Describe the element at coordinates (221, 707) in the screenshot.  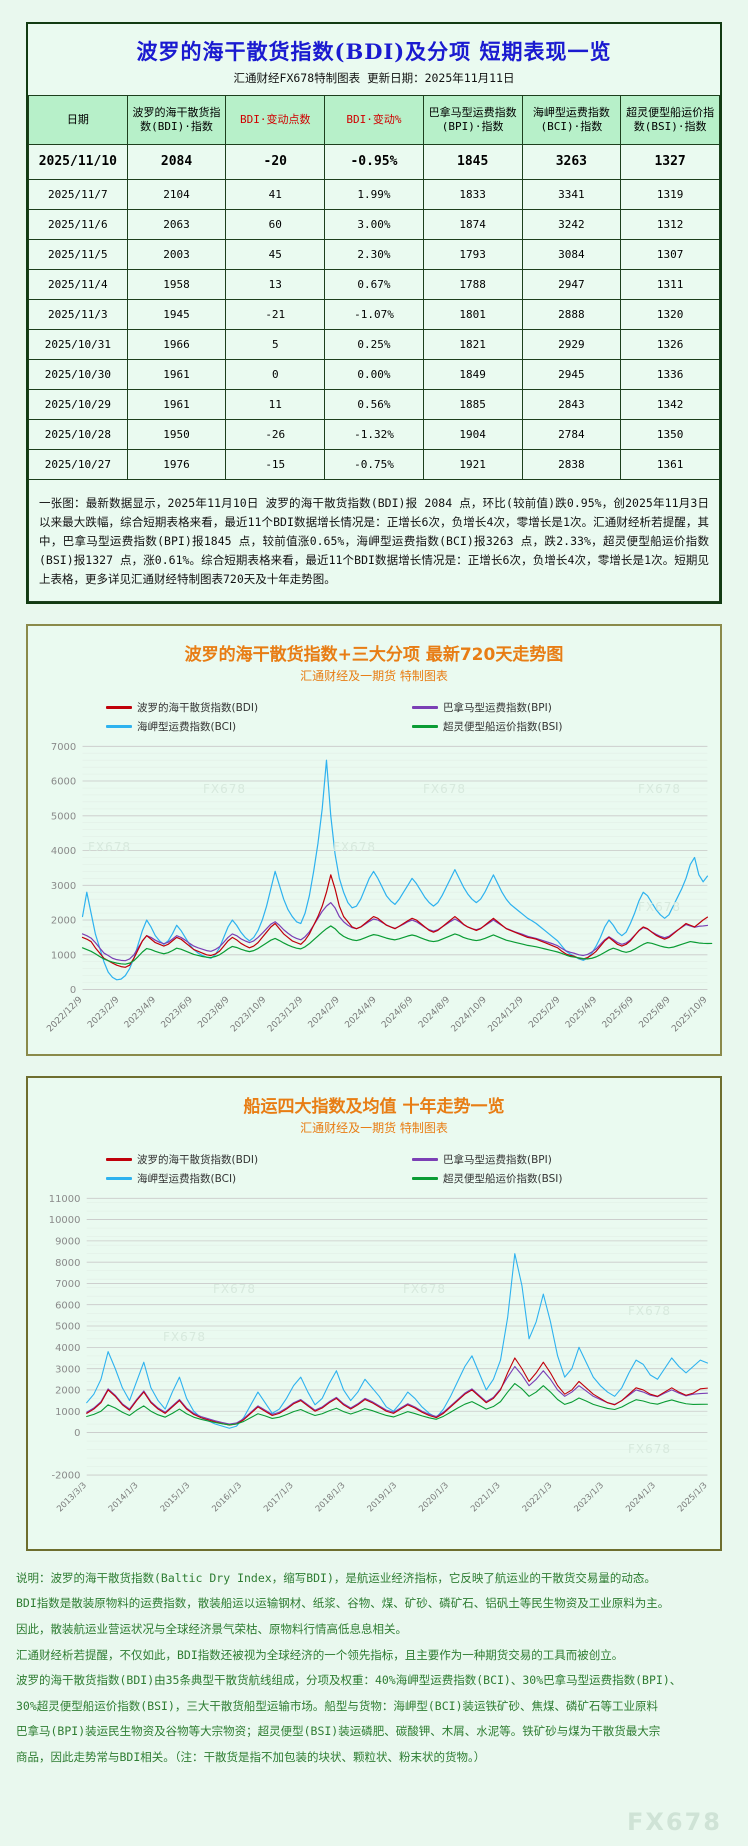
I see `legend-item: 波罗的海干散货指数(BDI)` at that location.